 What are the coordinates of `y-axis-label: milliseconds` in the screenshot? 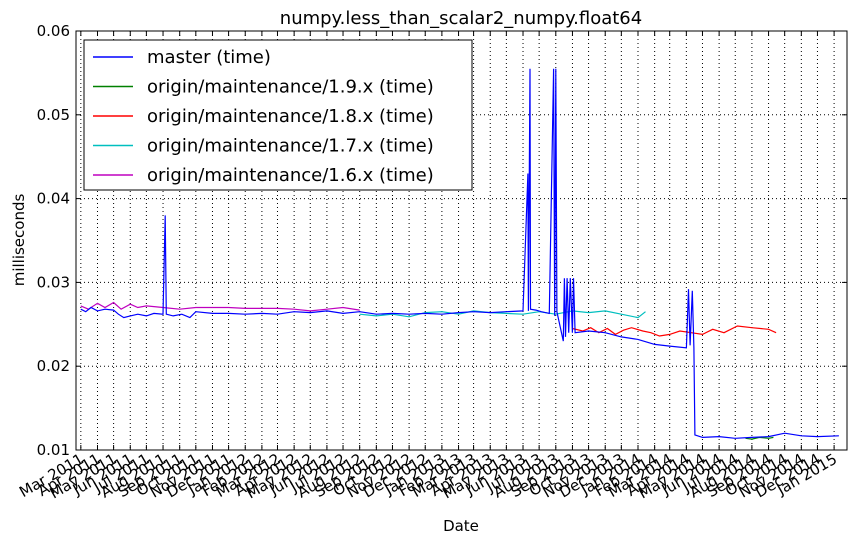 It's located at (19, 240).